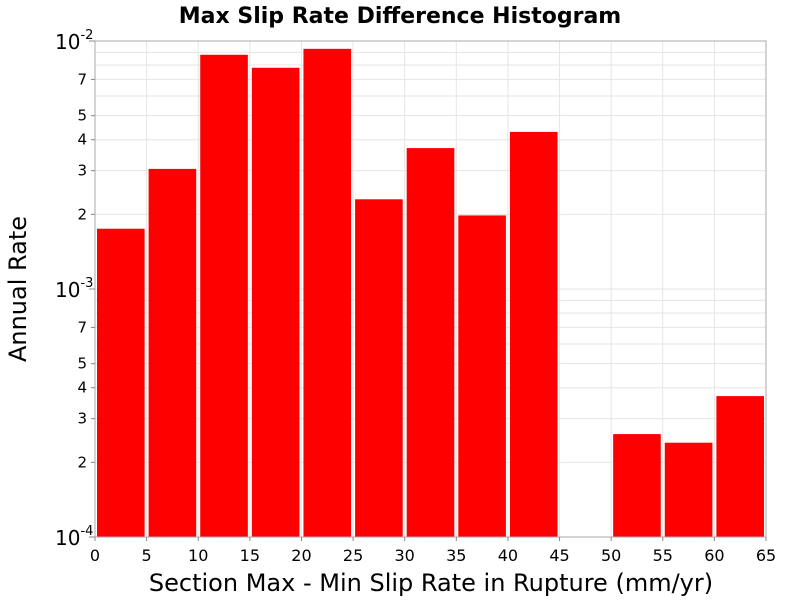 The image size is (800, 600). I want to click on x-tick-label: 35, so click(456, 555).